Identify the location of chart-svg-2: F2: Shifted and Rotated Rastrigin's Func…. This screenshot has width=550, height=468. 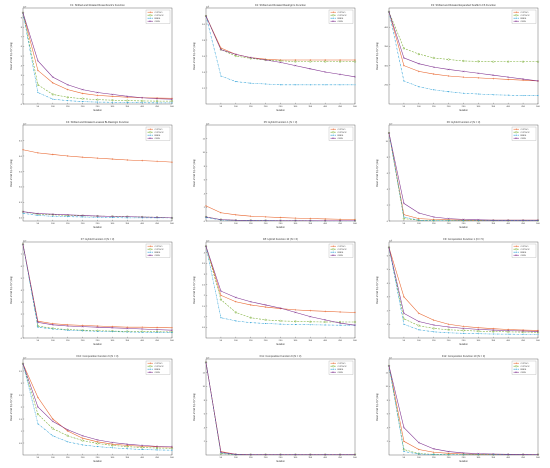
(275, 57).